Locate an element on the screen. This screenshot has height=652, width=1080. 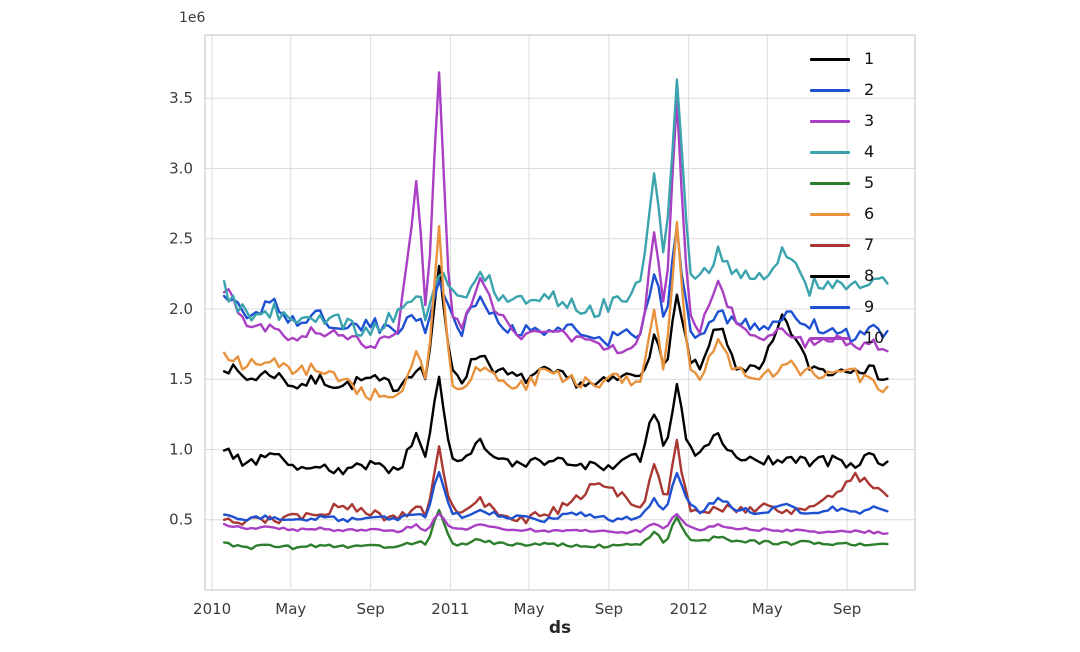
legend-label: 2 is located at coordinates (869, 89).